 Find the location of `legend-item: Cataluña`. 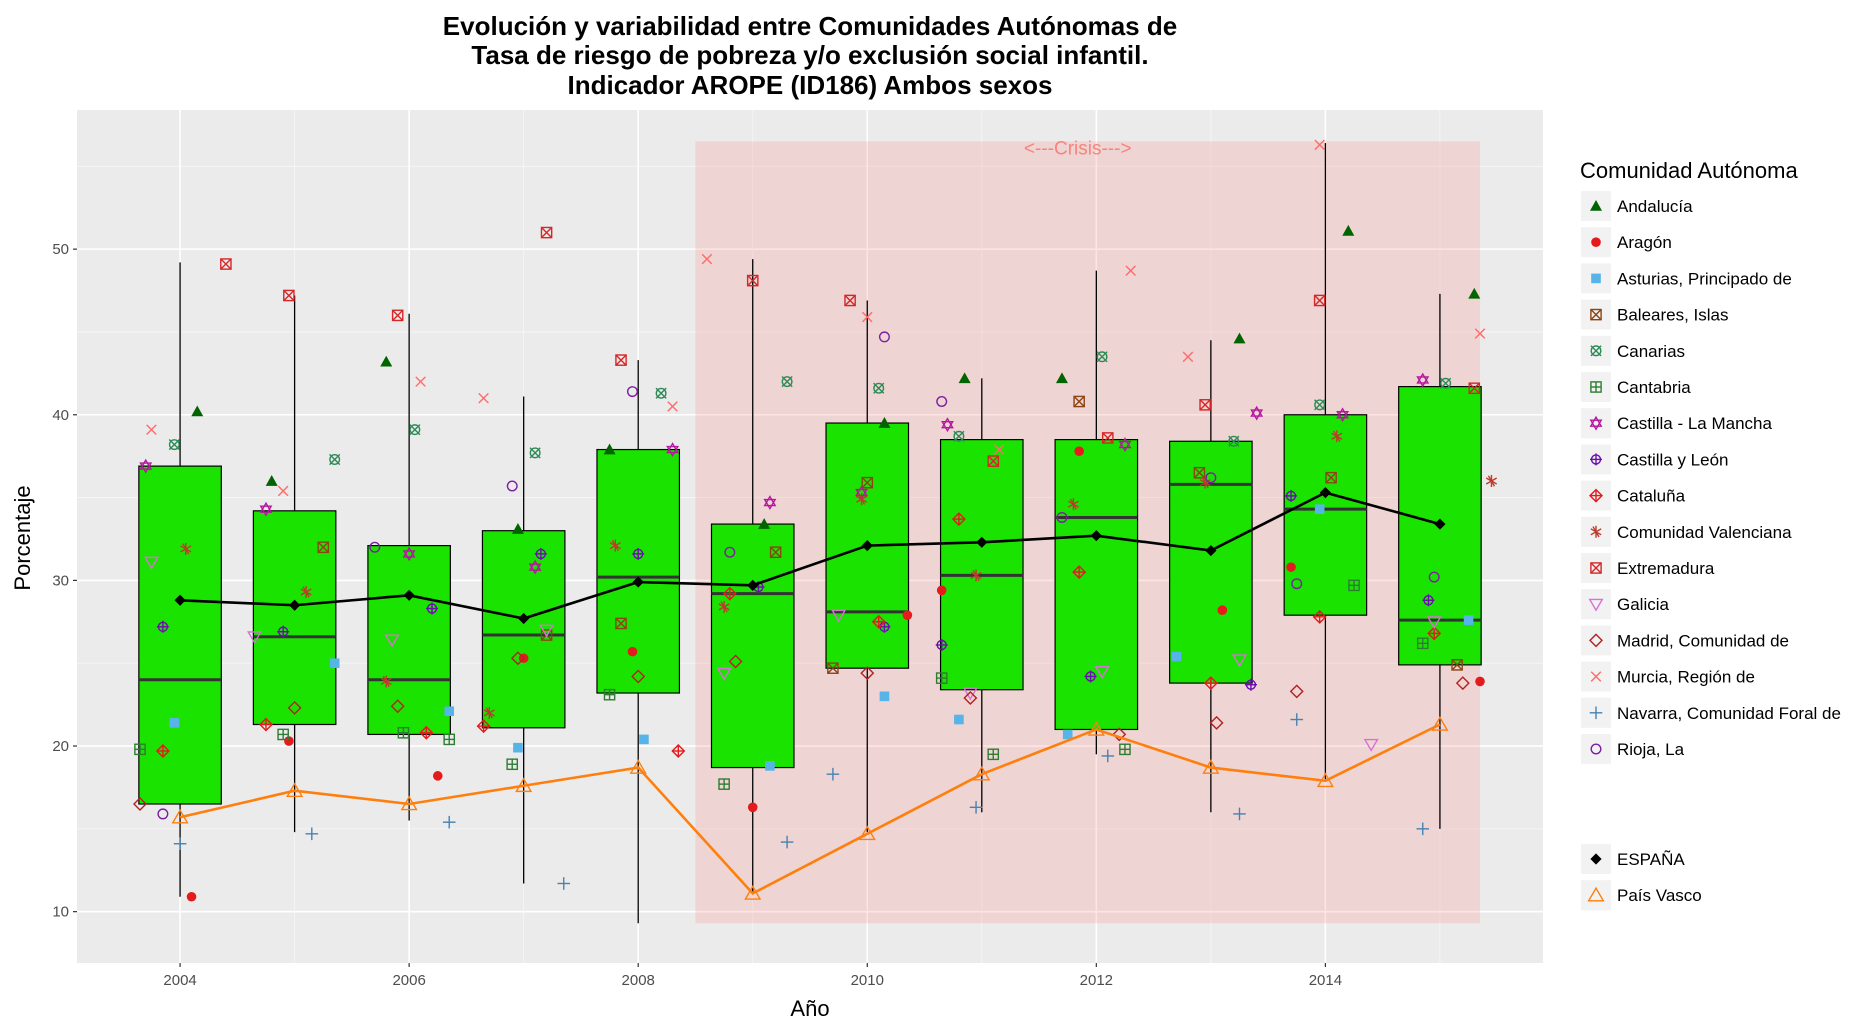

legend-item: Cataluña is located at coordinates (1633, 495).